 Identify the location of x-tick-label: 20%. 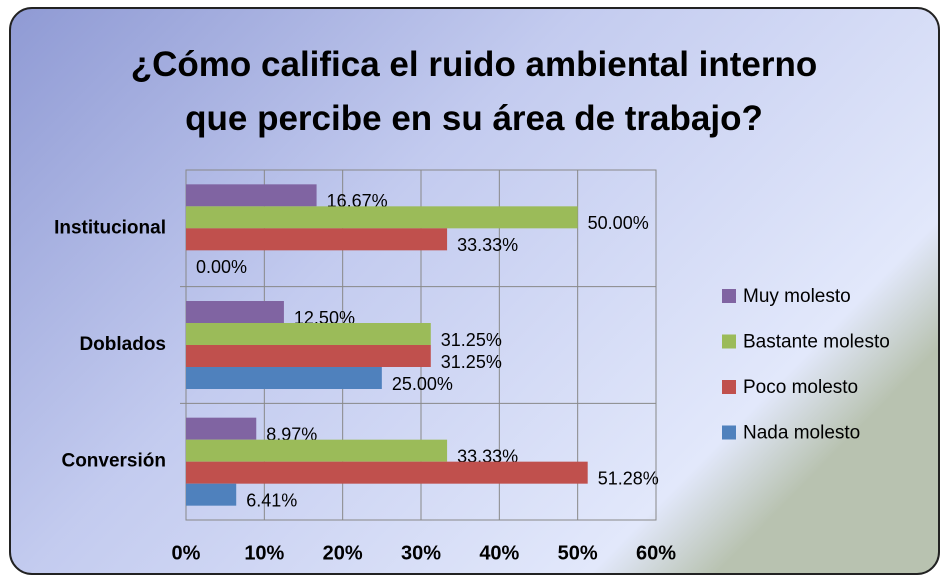
(343, 553).